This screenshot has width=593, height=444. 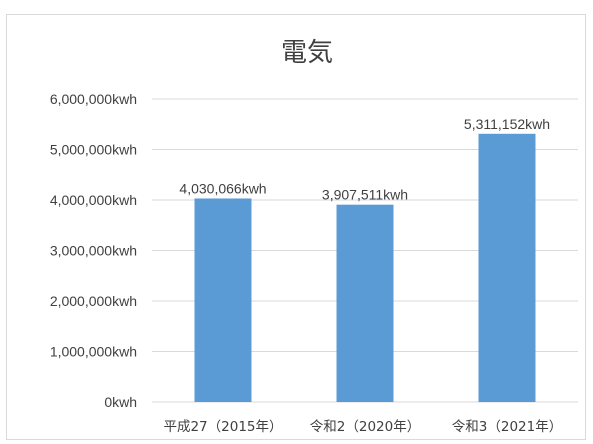 I want to click on chart-title: 電気, so click(x=307, y=53).